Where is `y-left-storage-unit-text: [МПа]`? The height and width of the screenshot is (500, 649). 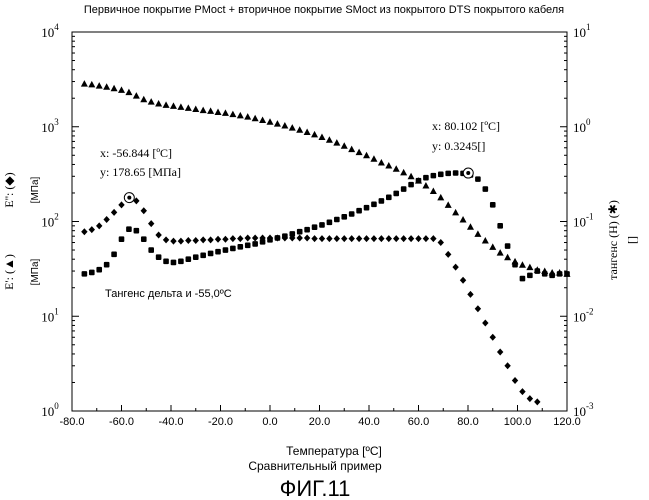
y-left-storage-unit-text: [МПа] is located at coordinates (35, 271).